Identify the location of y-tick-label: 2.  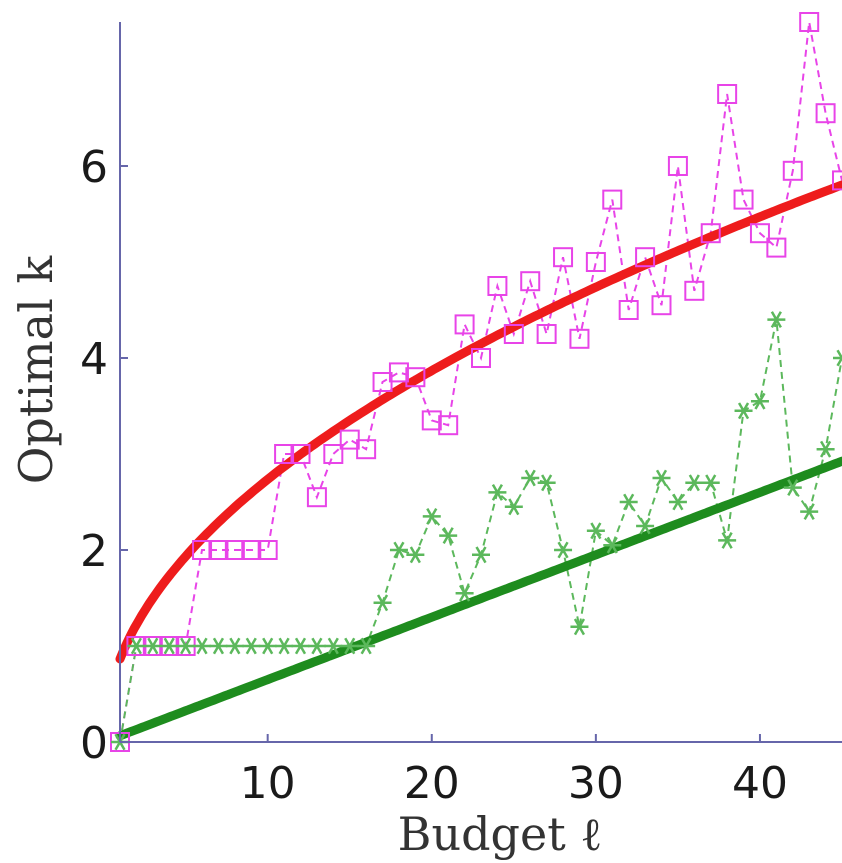
(94, 551).